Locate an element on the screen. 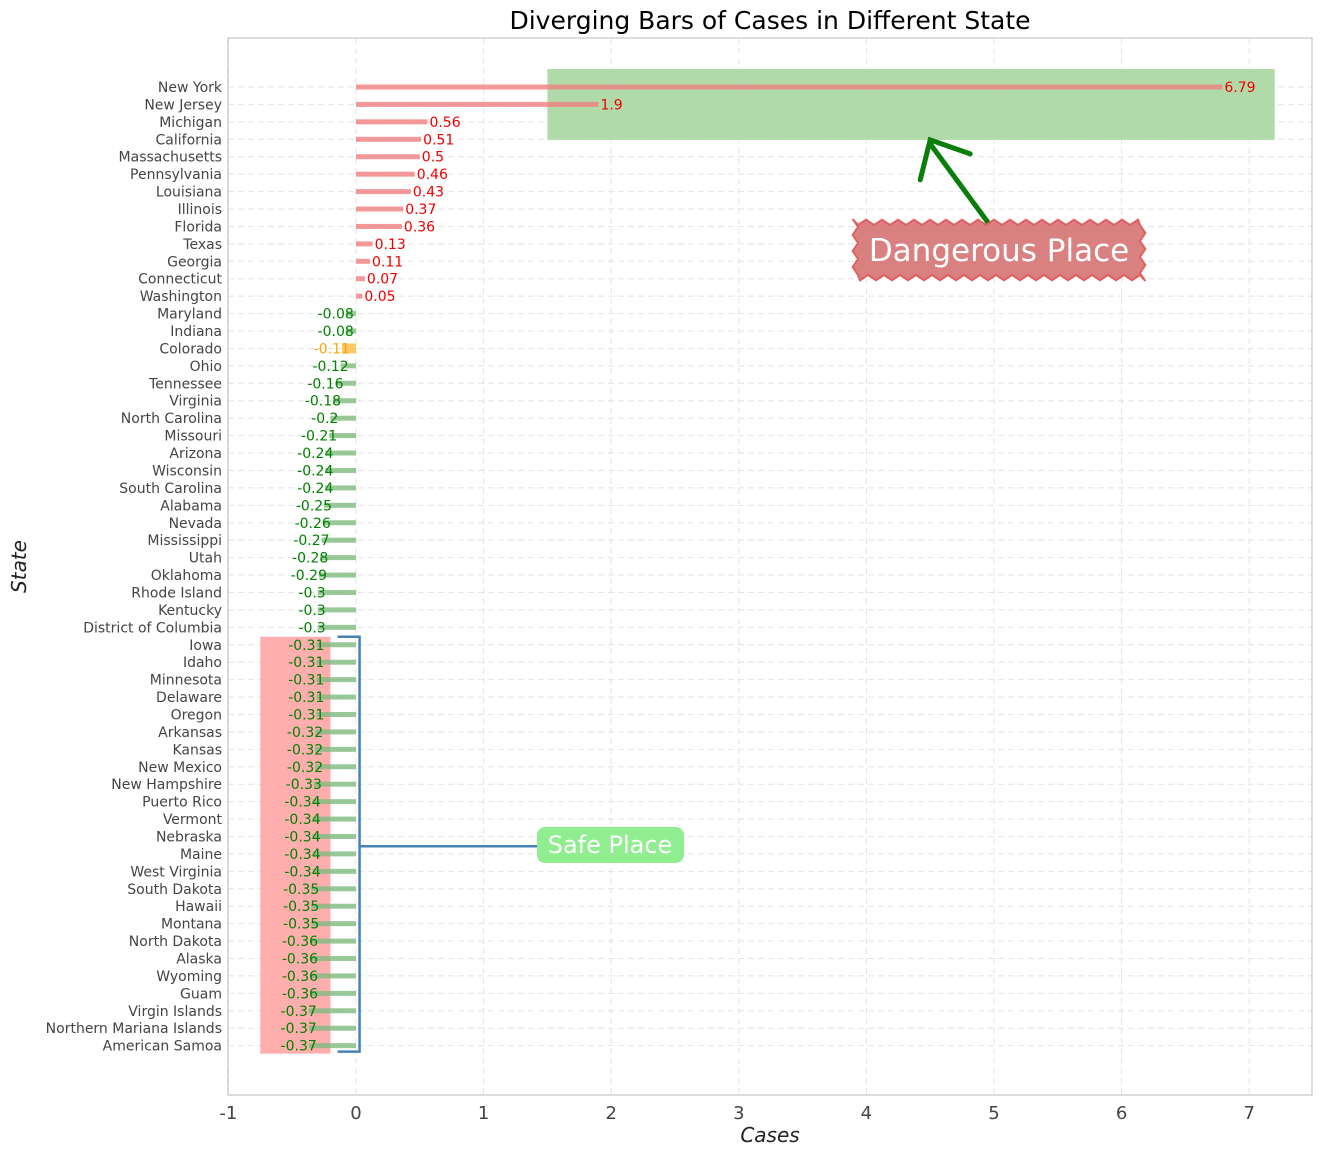 Image resolution: width=1322 pixels, height=1155 pixels. arrow-shaft is located at coordinates (959, 183).